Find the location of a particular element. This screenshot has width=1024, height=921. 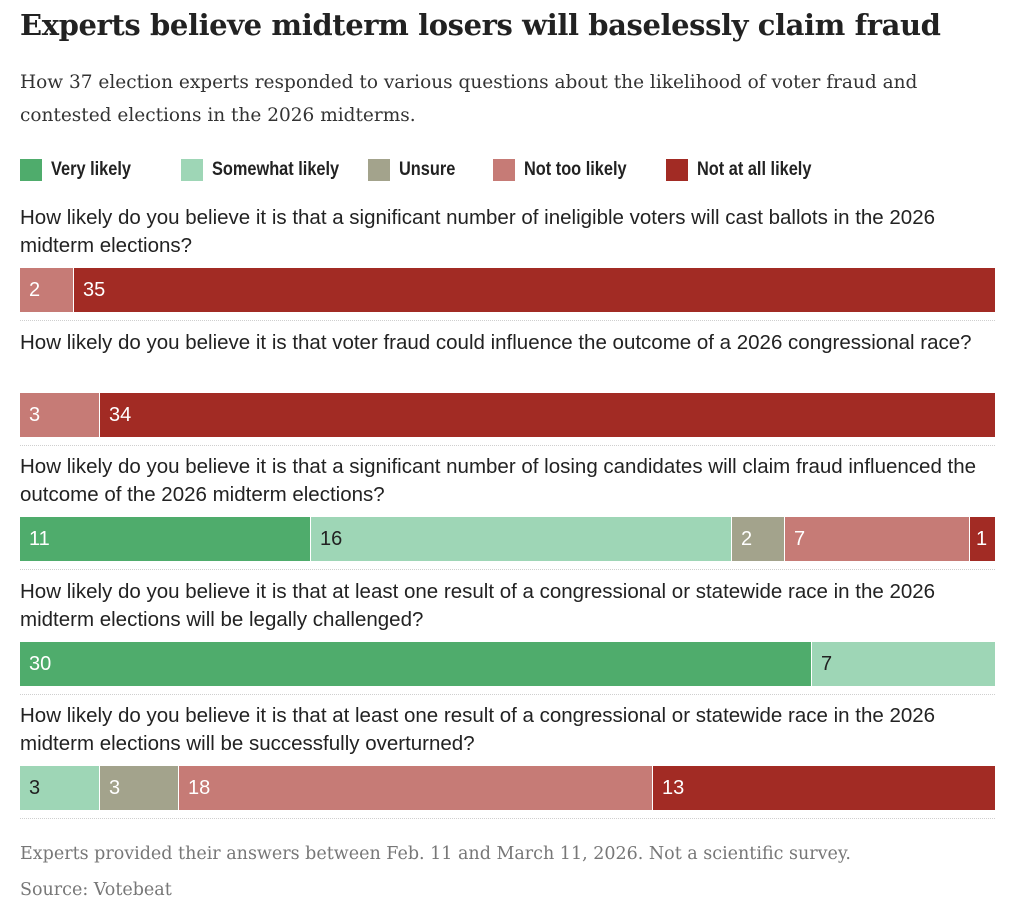

stacked-bar: 2 35 is located at coordinates (507, 290).